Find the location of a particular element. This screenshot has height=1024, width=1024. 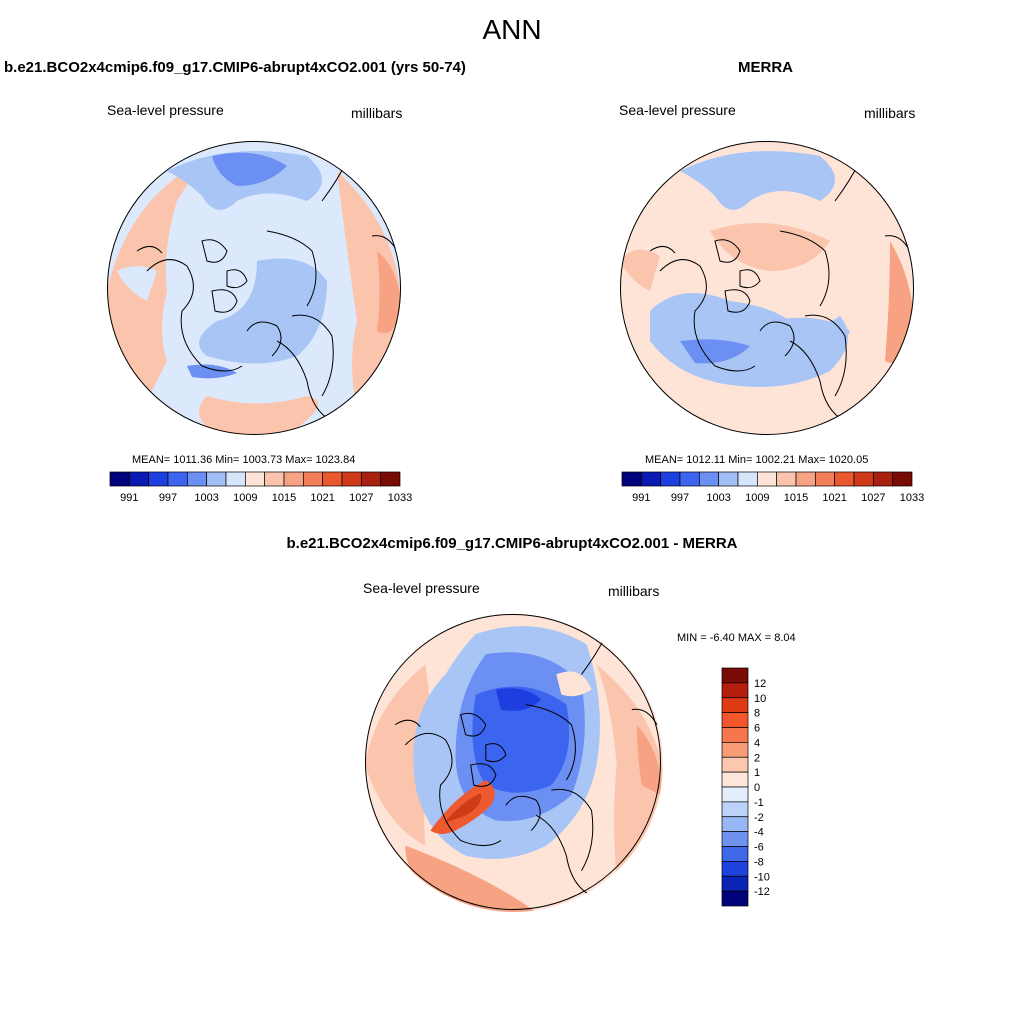

panel-2-variable-label: Sea-level pressure is located at coordinates (677, 110).